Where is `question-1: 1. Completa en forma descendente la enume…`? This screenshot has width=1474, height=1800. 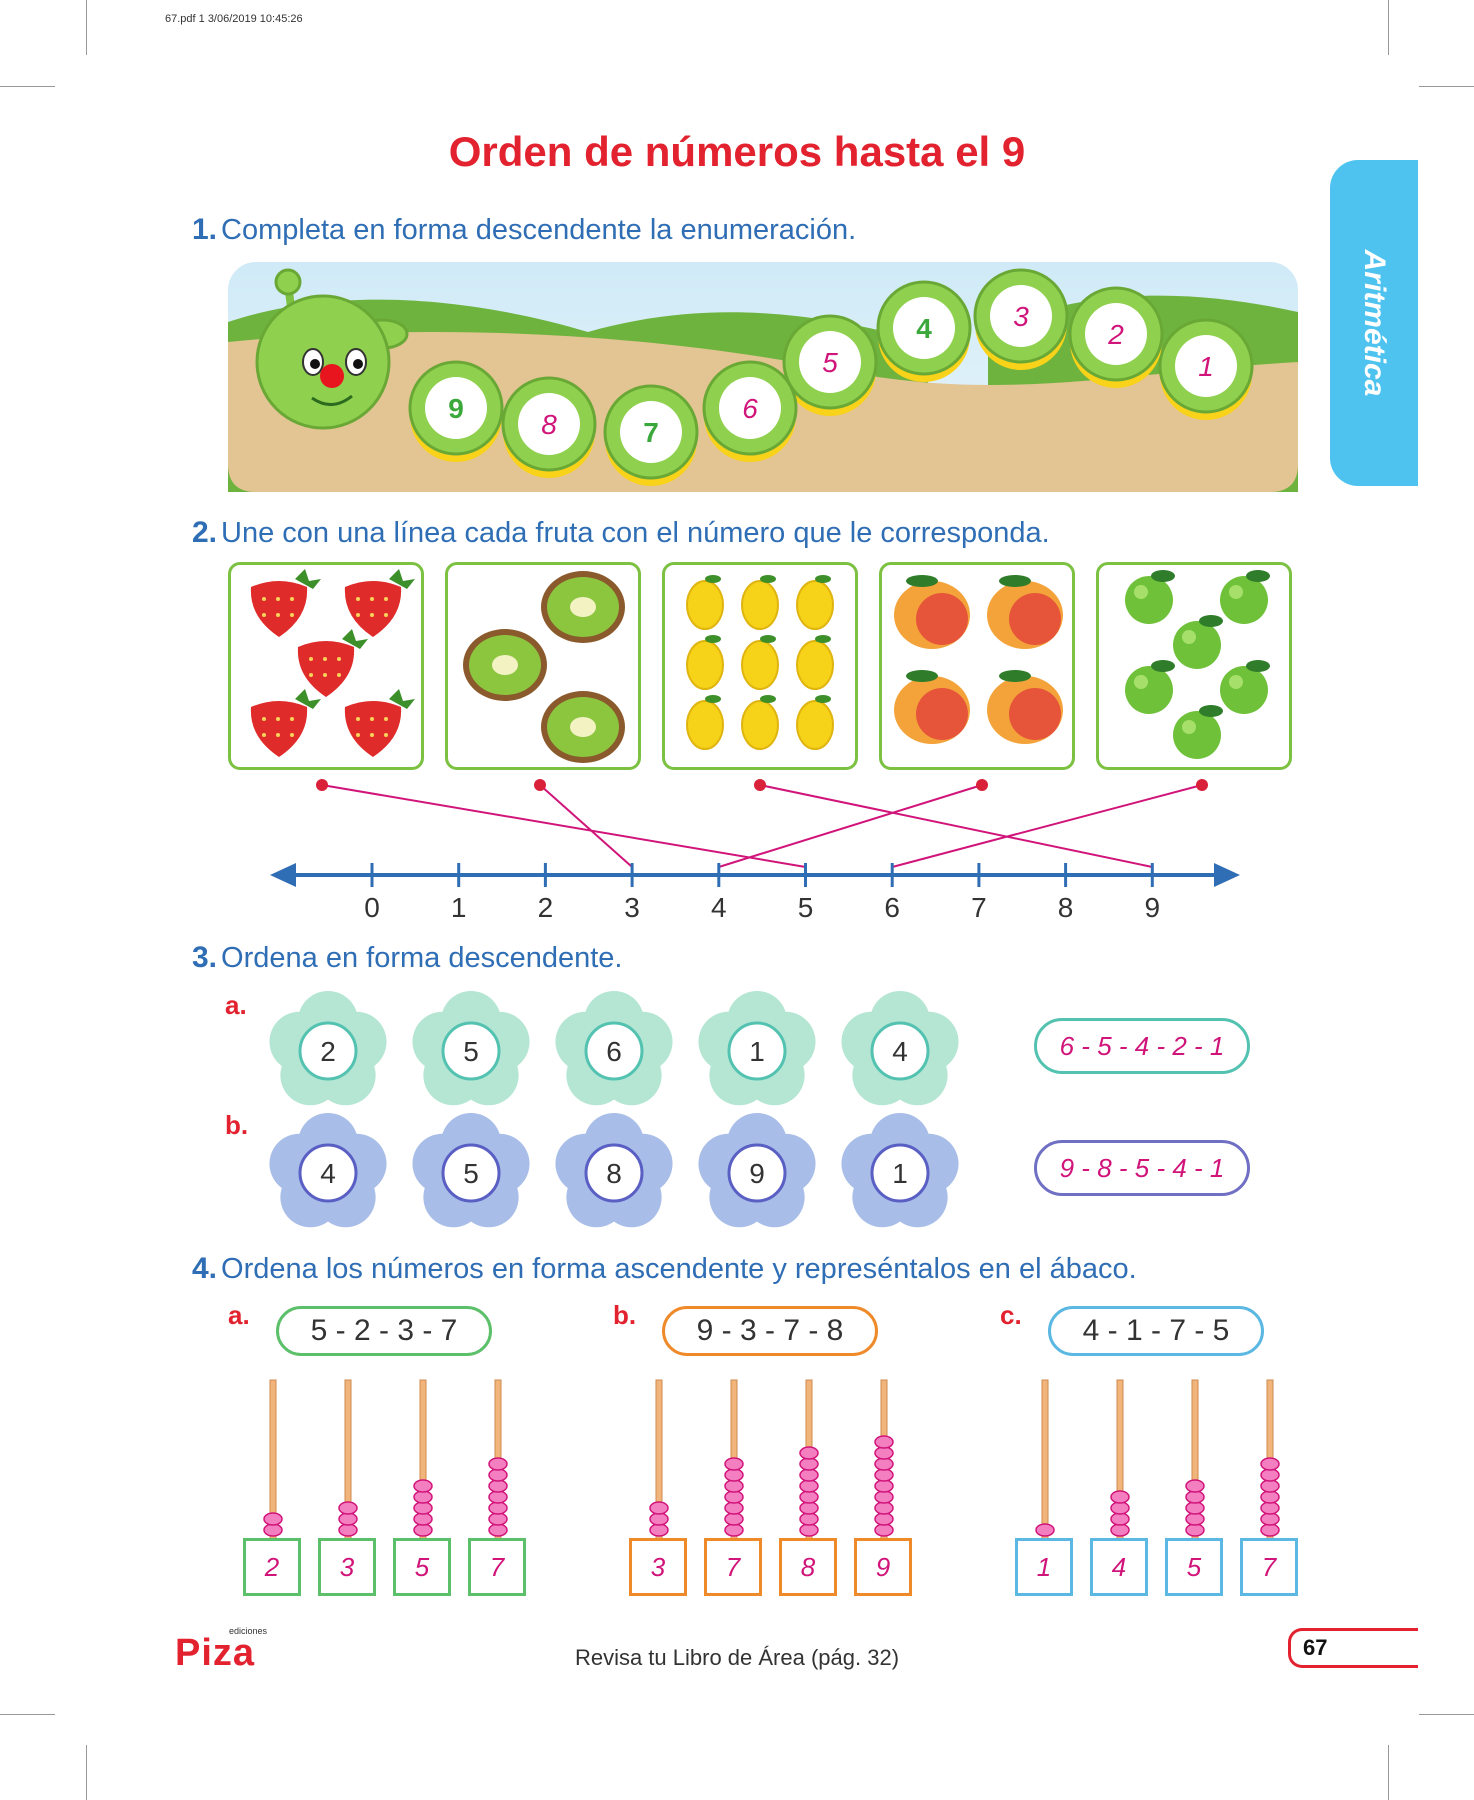
question-1: 1. Completa en forma descendente la enume… is located at coordinates (524, 230).